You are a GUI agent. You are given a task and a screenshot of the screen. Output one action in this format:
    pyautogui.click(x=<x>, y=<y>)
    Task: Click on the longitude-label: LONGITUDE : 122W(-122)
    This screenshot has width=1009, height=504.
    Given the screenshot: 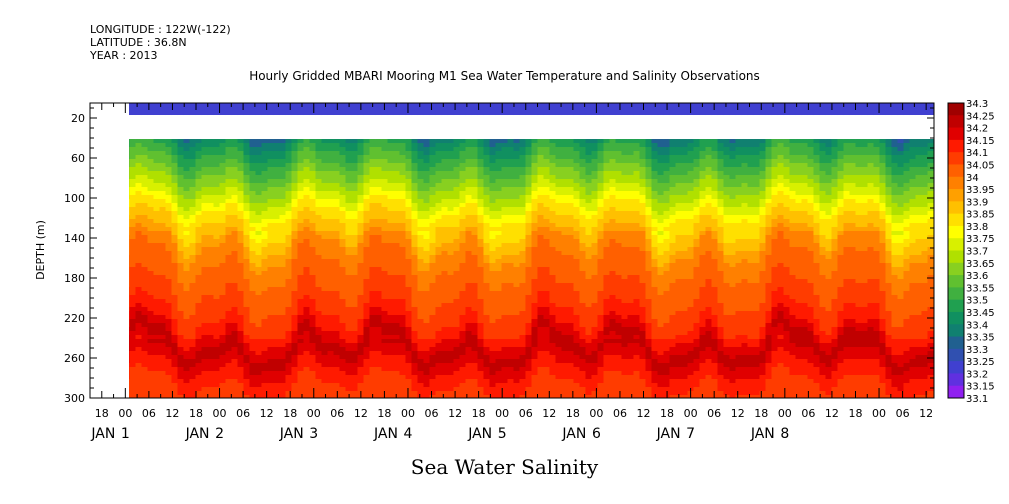 What is the action you would take?
    pyautogui.click(x=160, y=29)
    